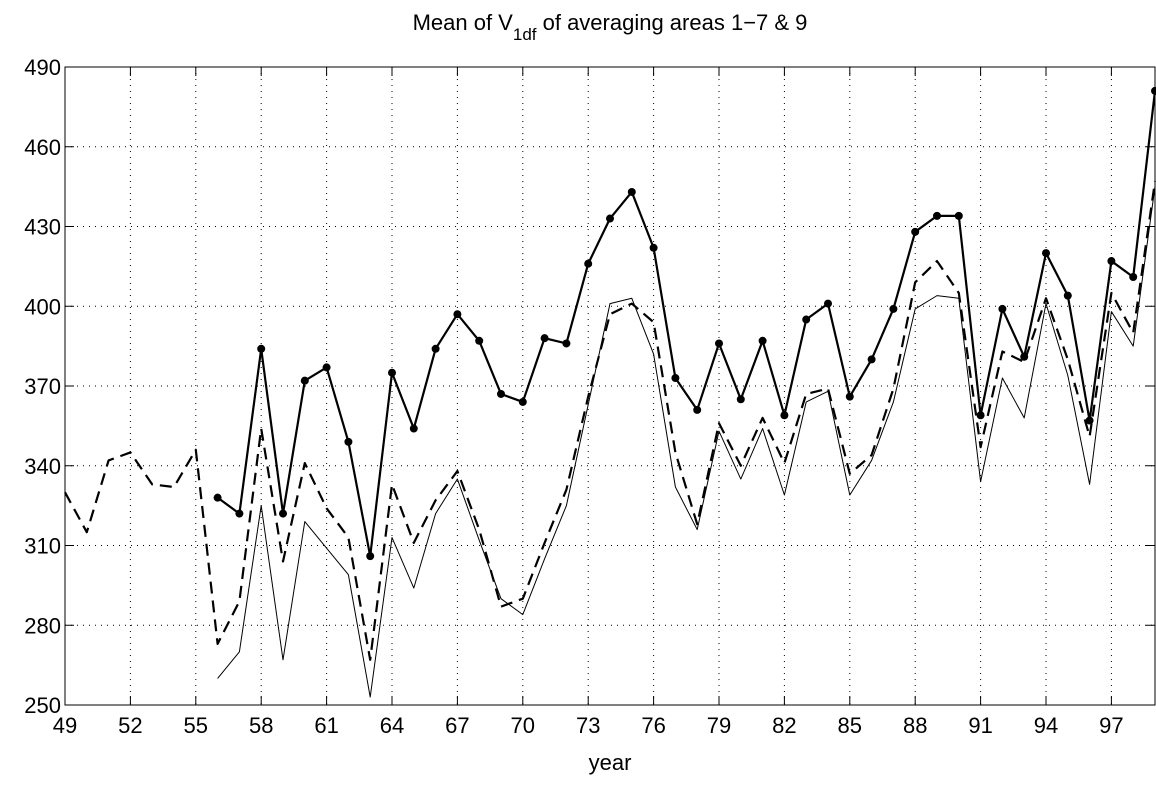 The image size is (1156, 785). What do you see at coordinates (42, 386) in the screenshot?
I see `y-tick-label: 370` at bounding box center [42, 386].